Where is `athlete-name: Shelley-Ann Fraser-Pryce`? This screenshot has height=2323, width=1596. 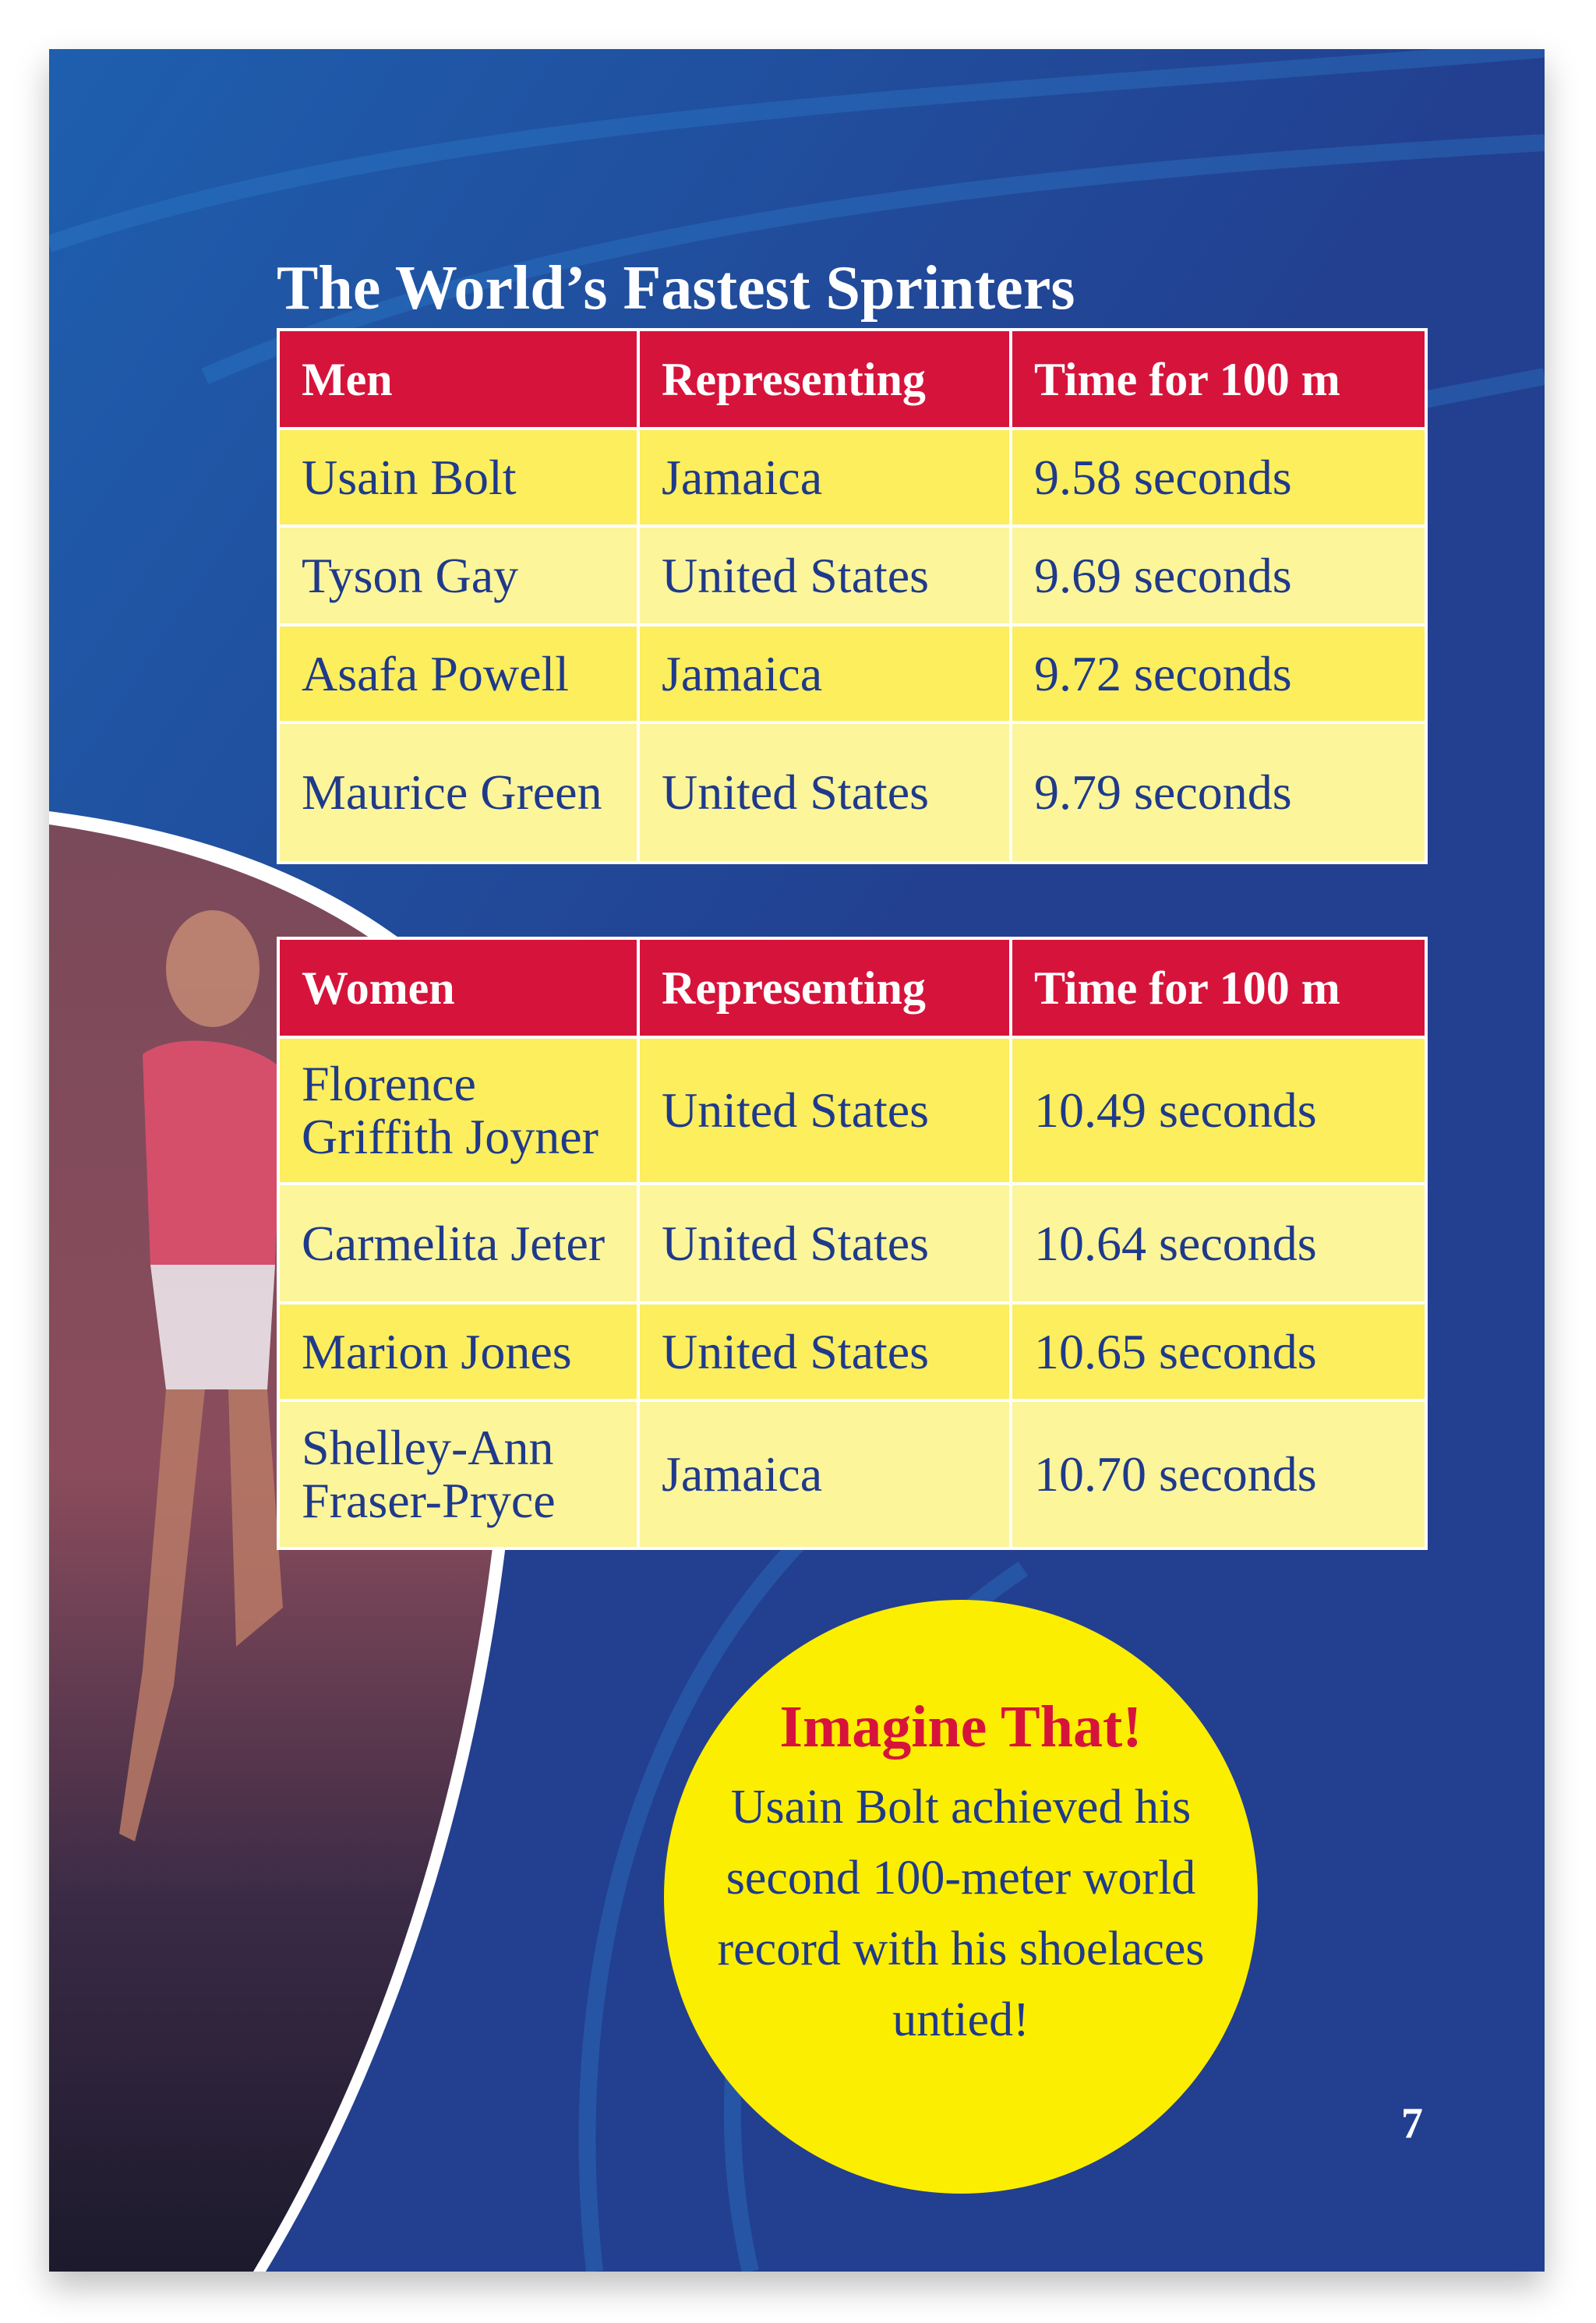 athlete-name: Shelley-Ann Fraser-Pryce is located at coordinates (458, 1474).